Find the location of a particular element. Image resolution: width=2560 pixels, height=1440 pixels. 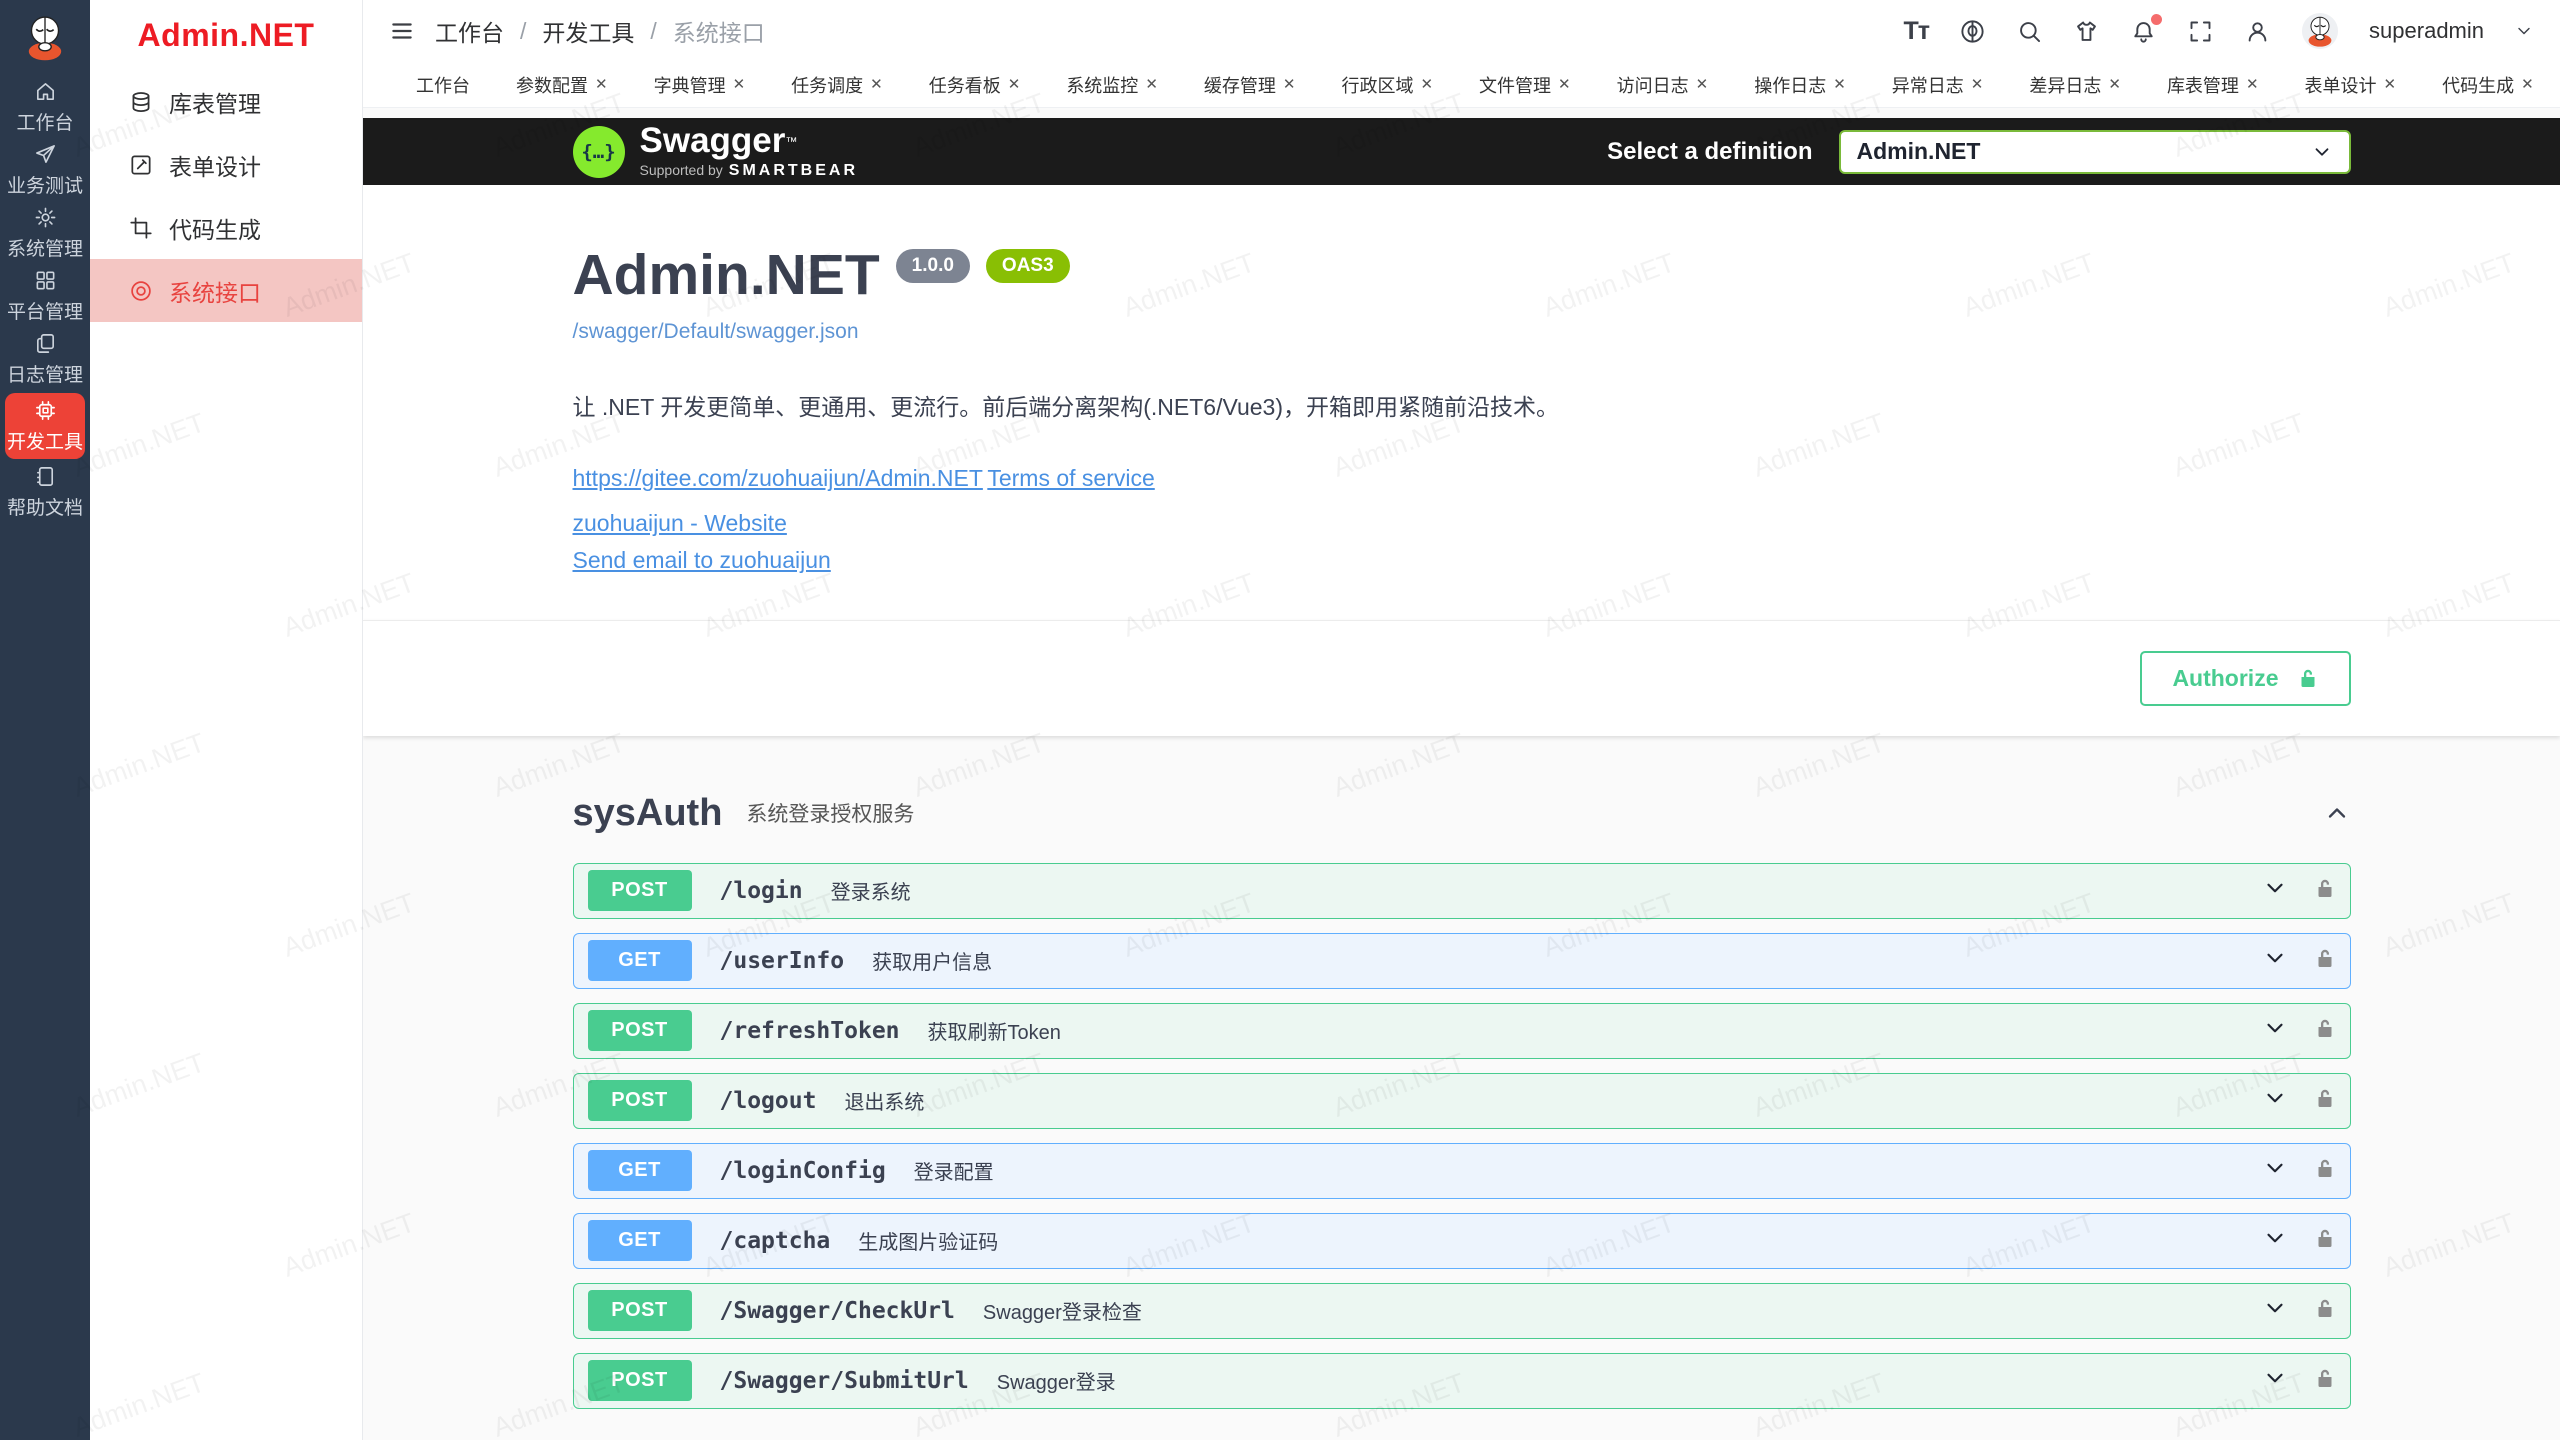

contact-link: zuohuaijun - Website is located at coordinates (679, 522).